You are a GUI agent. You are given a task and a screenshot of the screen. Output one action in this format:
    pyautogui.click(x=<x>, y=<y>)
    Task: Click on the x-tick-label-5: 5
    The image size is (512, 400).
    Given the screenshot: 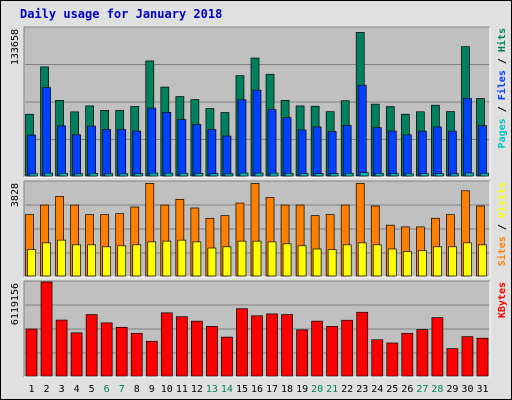 What is the action you would take?
    pyautogui.click(x=92, y=389)
    